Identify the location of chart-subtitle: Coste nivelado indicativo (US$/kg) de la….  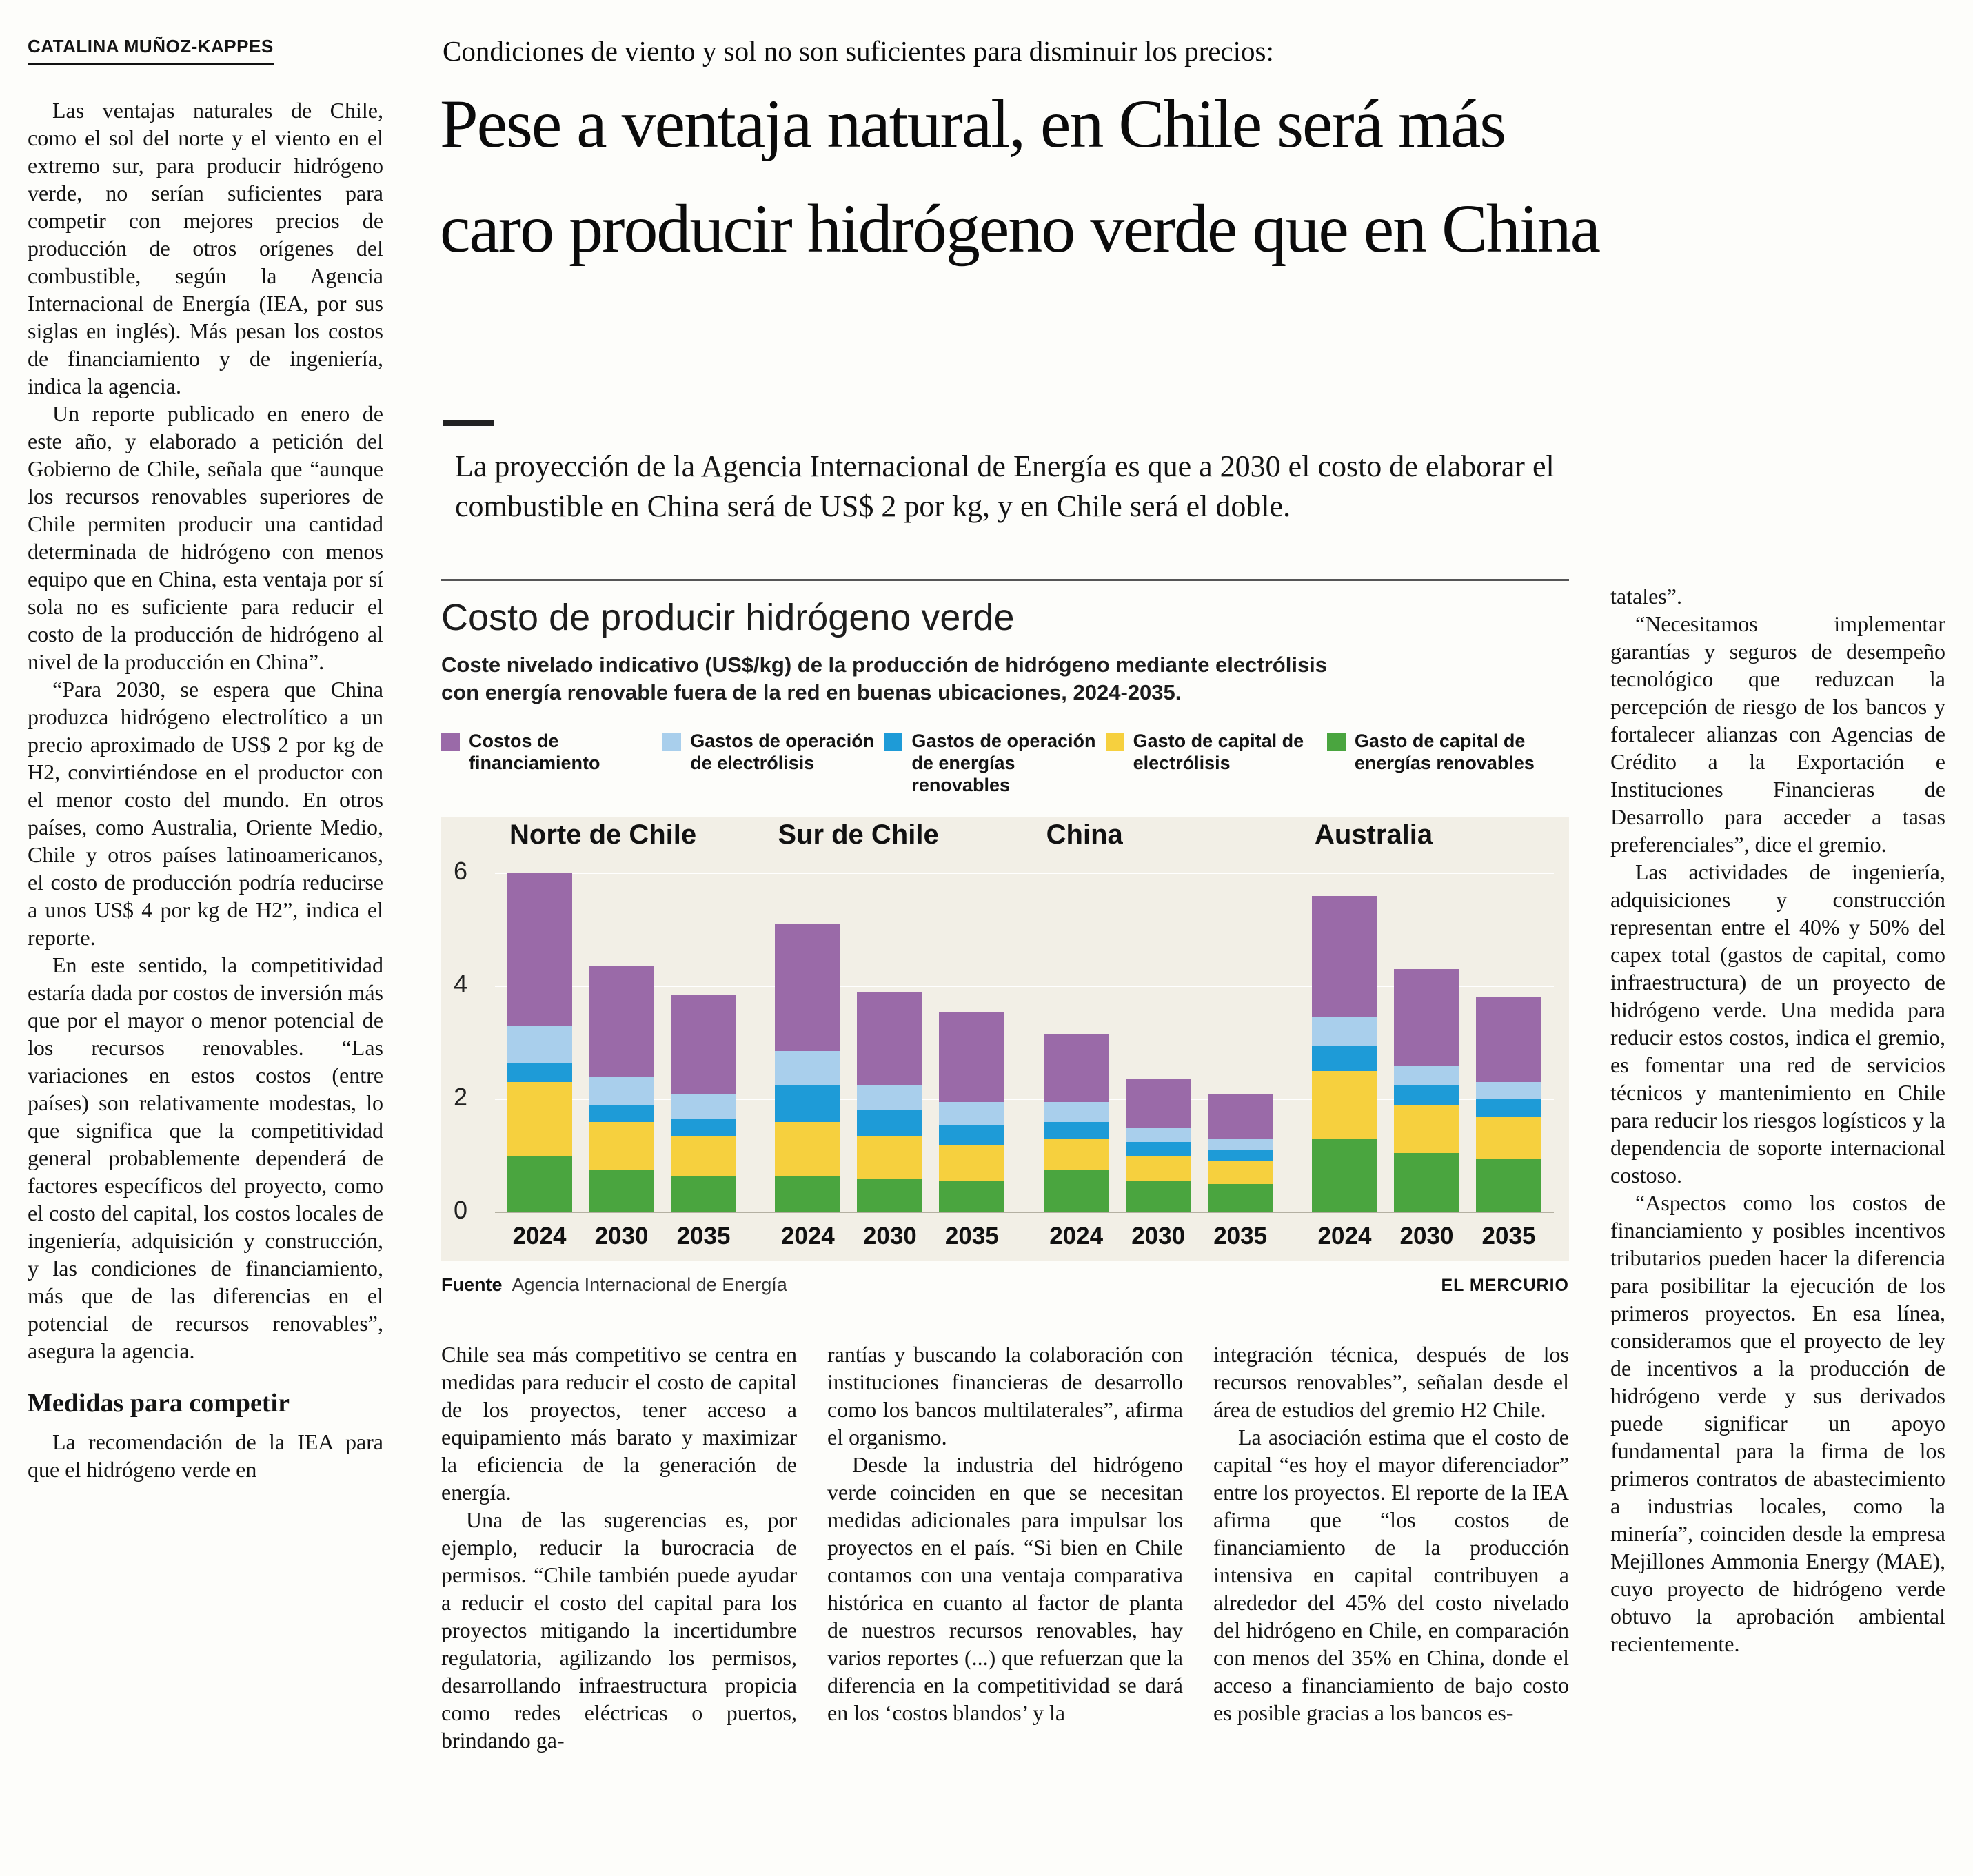
(884, 678).